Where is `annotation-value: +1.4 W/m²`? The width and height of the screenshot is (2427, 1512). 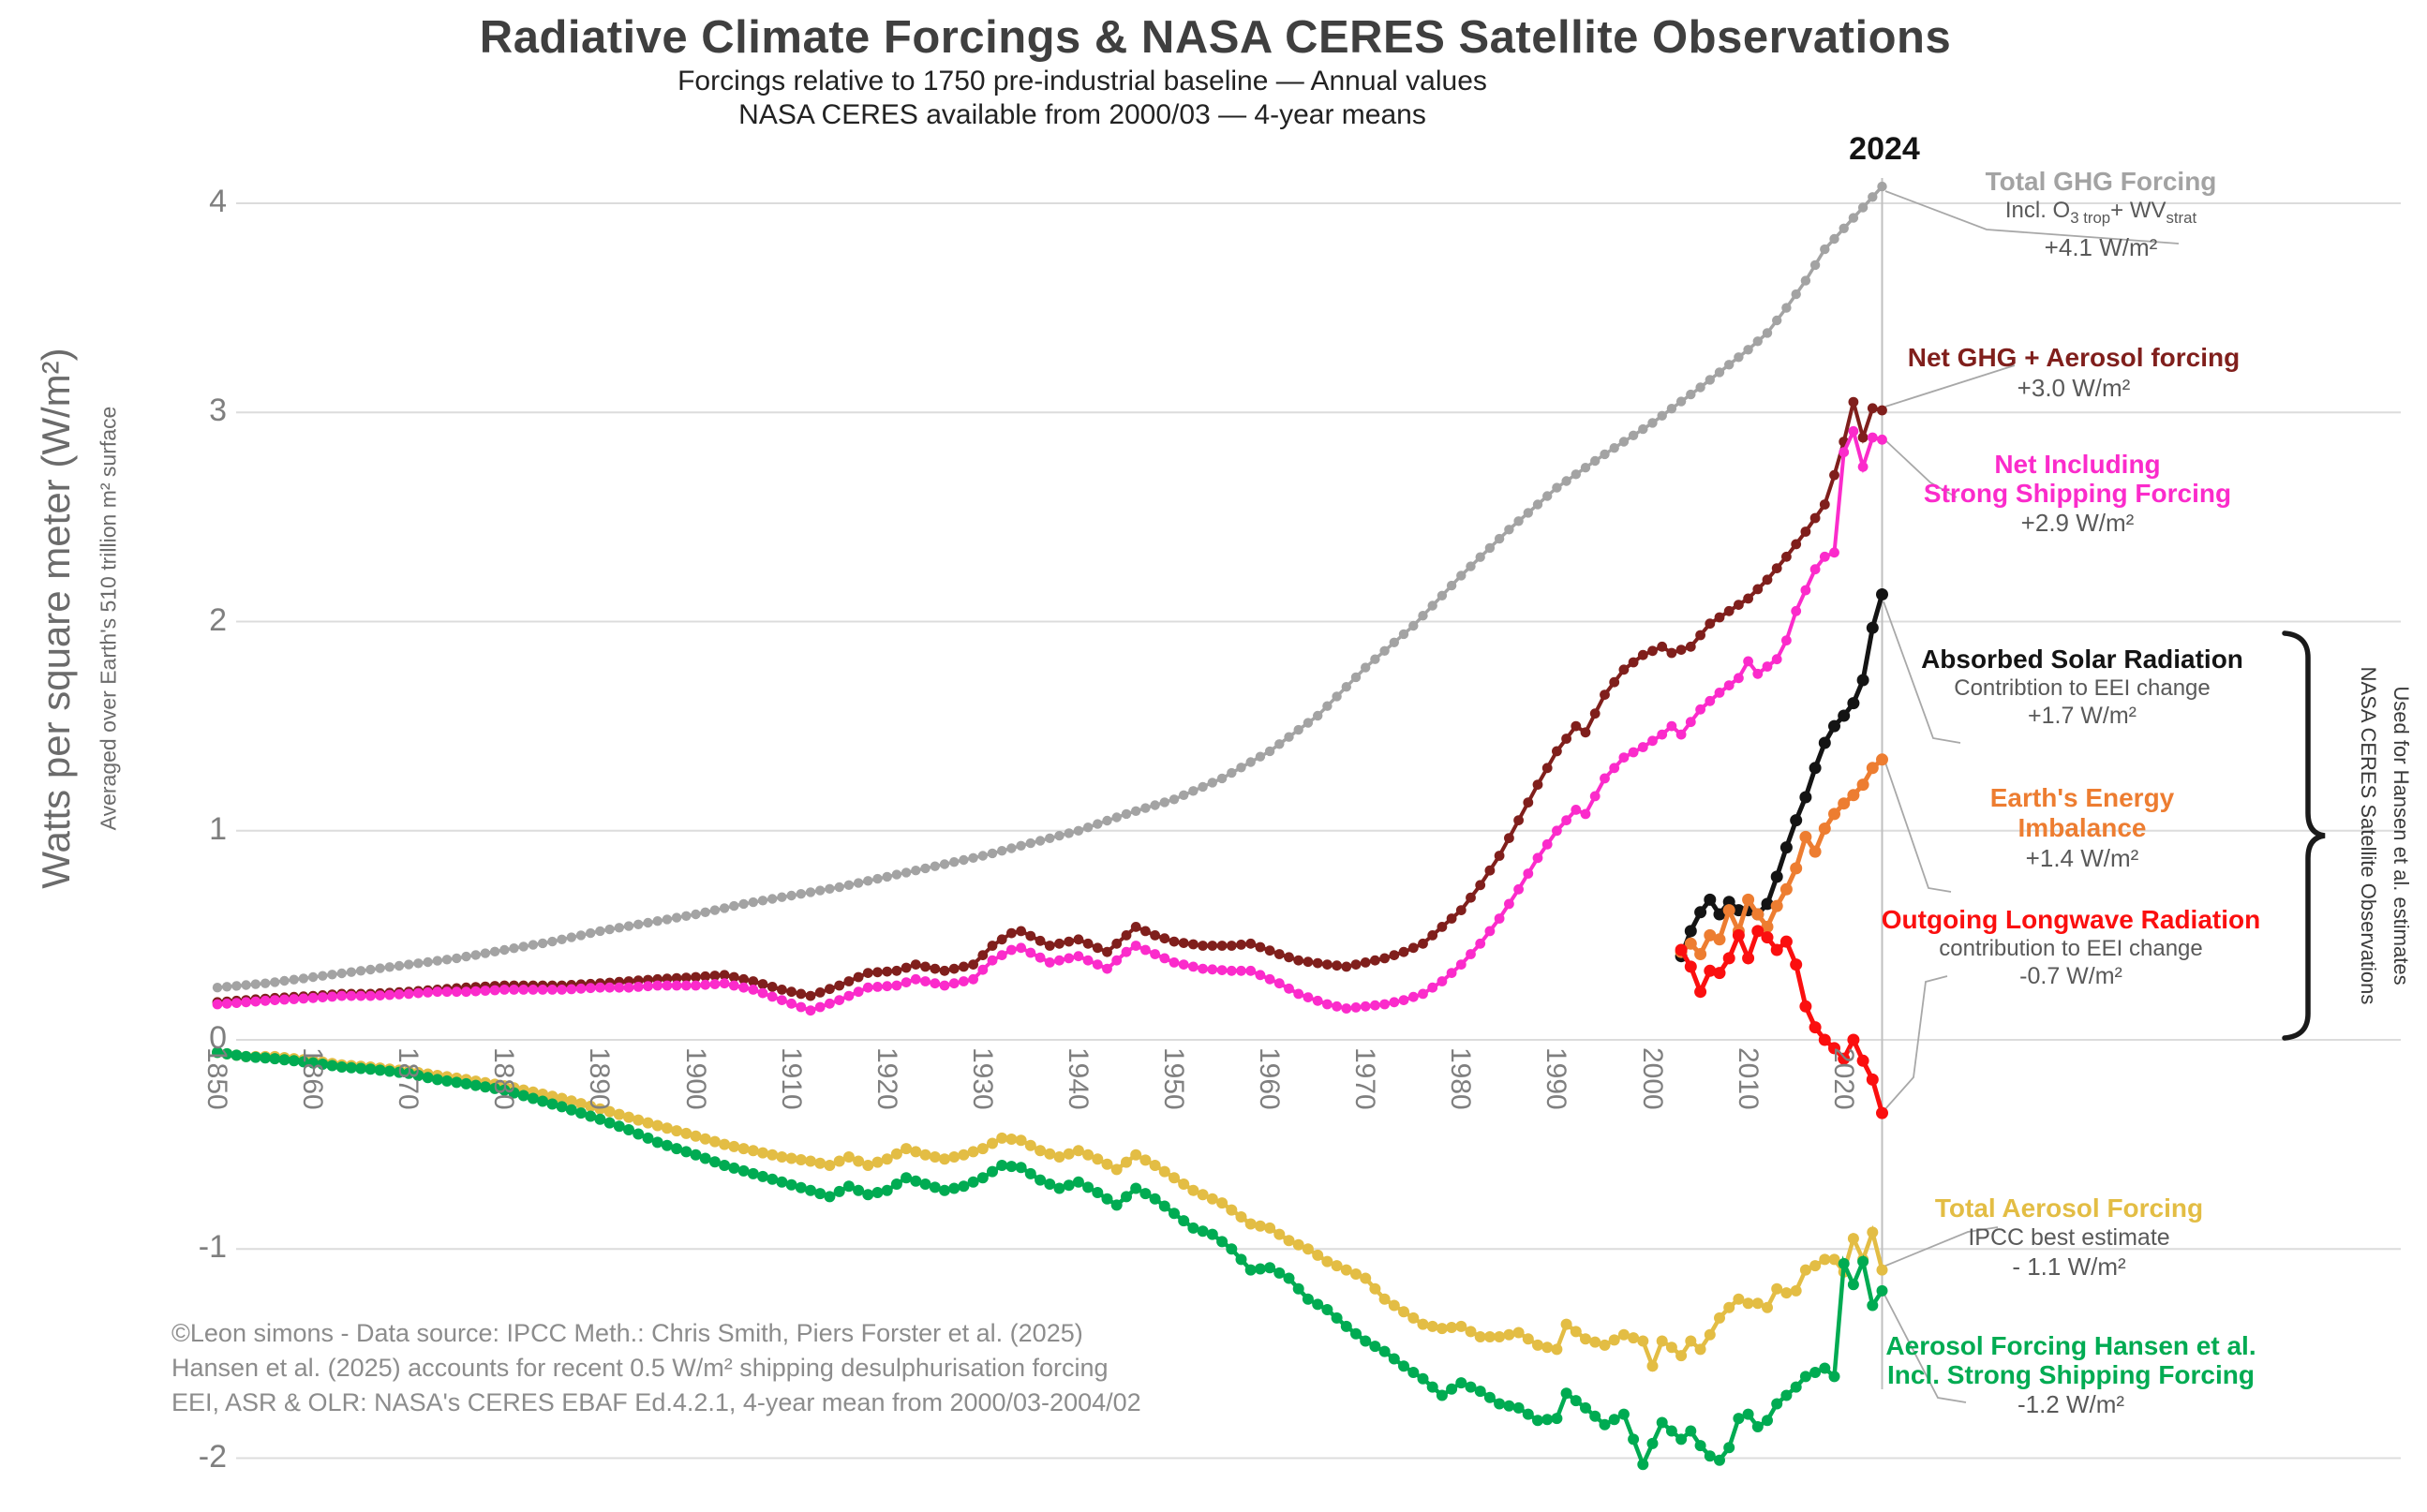 annotation-value: +1.4 W/m² is located at coordinates (2082, 858).